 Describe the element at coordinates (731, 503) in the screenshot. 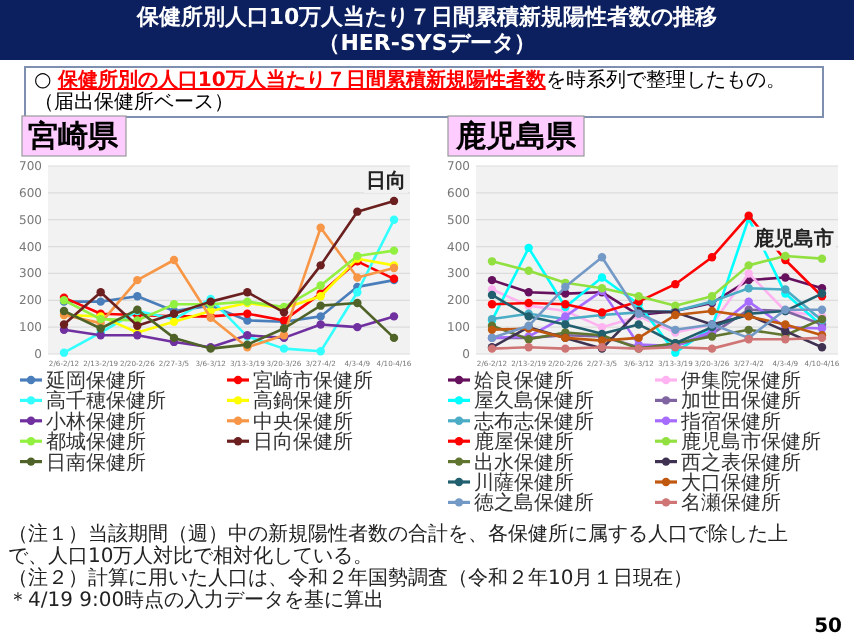

I see `legend-label: 名瀬保健所` at that location.